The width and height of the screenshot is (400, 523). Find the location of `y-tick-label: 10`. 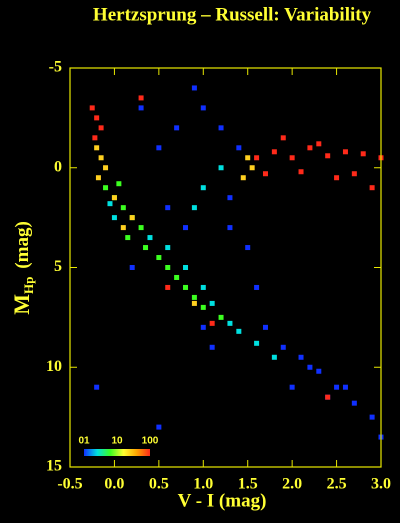

y-tick-label: 10 is located at coordinates (54, 366).